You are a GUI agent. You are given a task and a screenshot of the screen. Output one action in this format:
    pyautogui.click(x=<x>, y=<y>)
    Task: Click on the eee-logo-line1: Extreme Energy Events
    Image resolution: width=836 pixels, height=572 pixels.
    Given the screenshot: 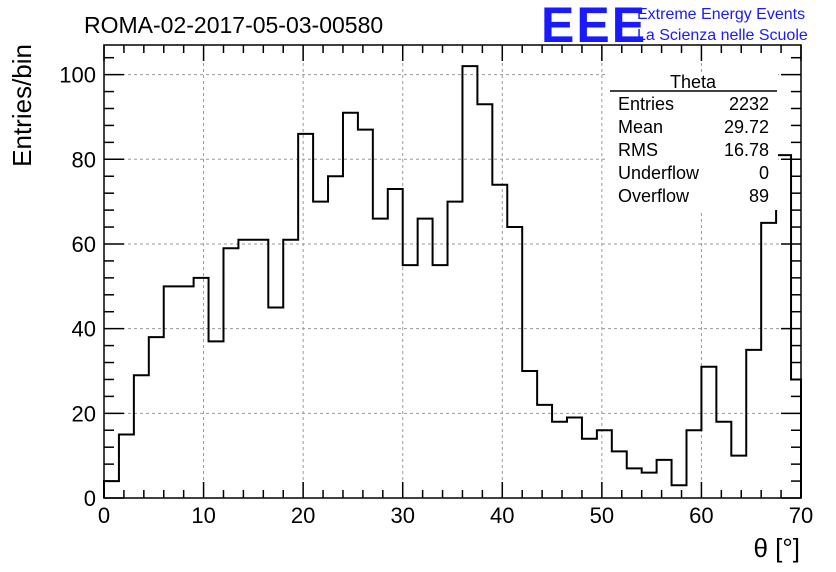 What is the action you would take?
    pyautogui.click(x=721, y=14)
    